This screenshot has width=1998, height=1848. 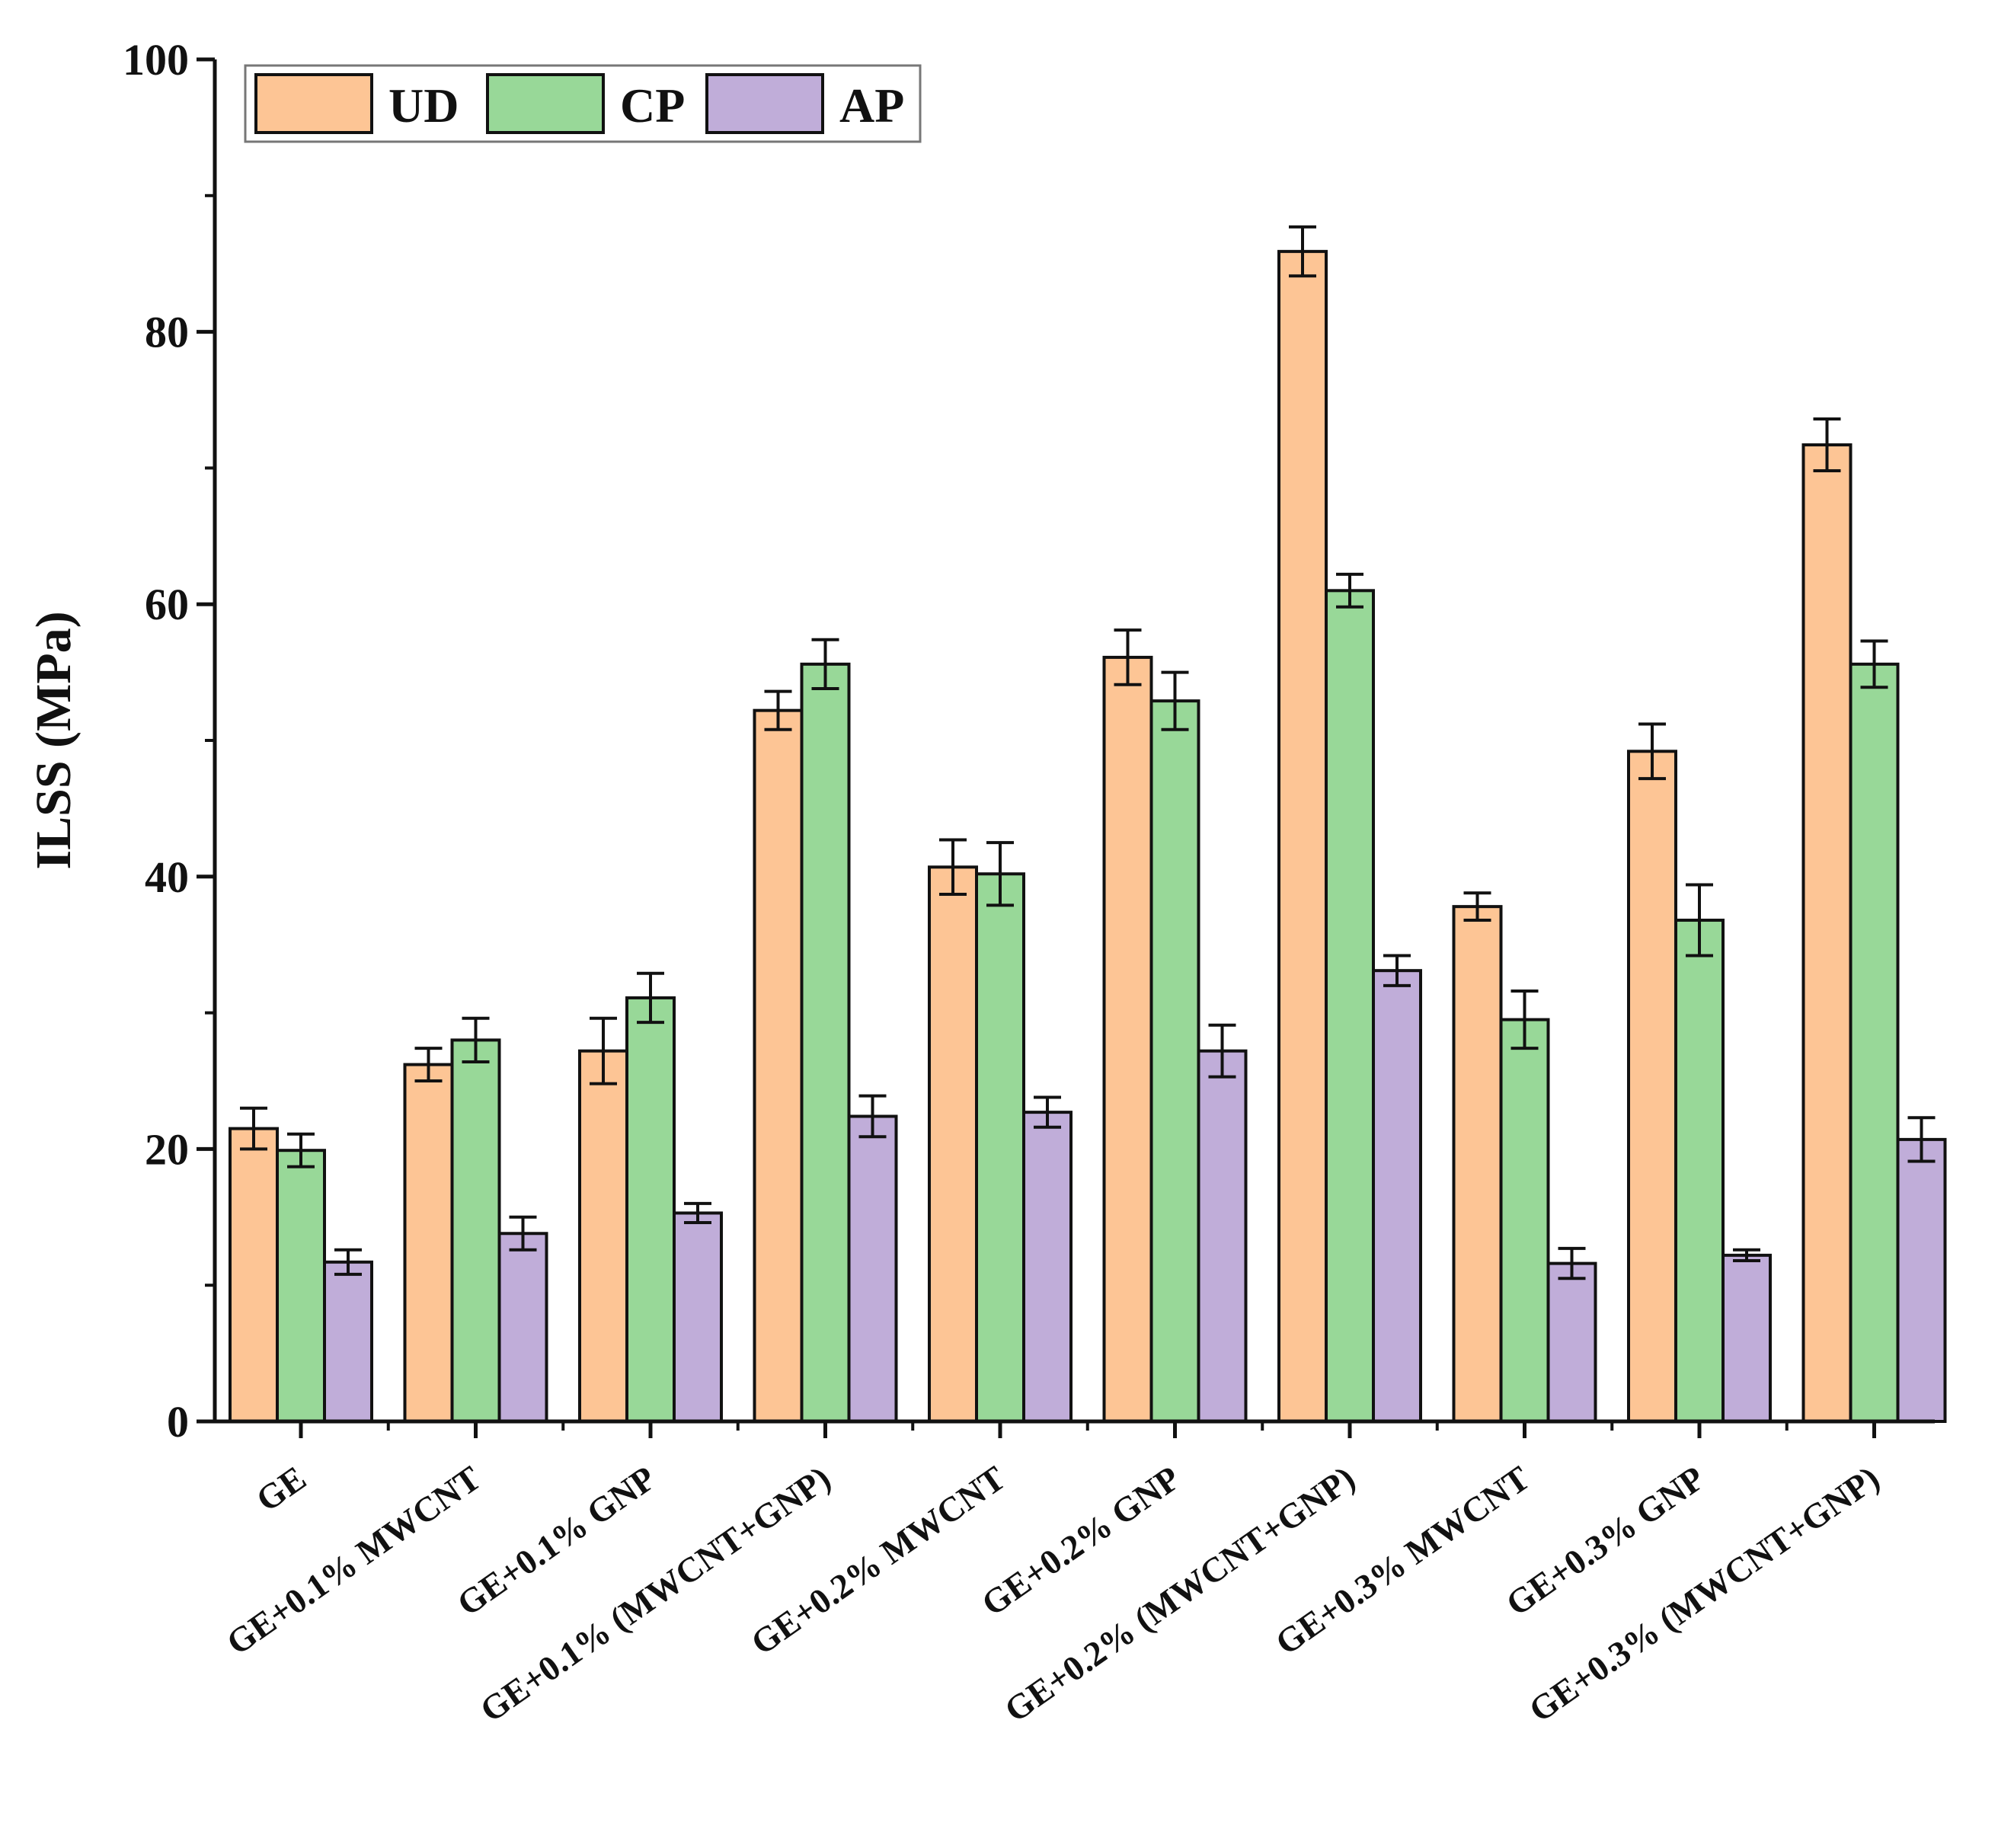 What do you see at coordinates (1350, 1006) in the screenshot?
I see `bar-cp-ge-0-2-mwcnt-gnp` at bounding box center [1350, 1006].